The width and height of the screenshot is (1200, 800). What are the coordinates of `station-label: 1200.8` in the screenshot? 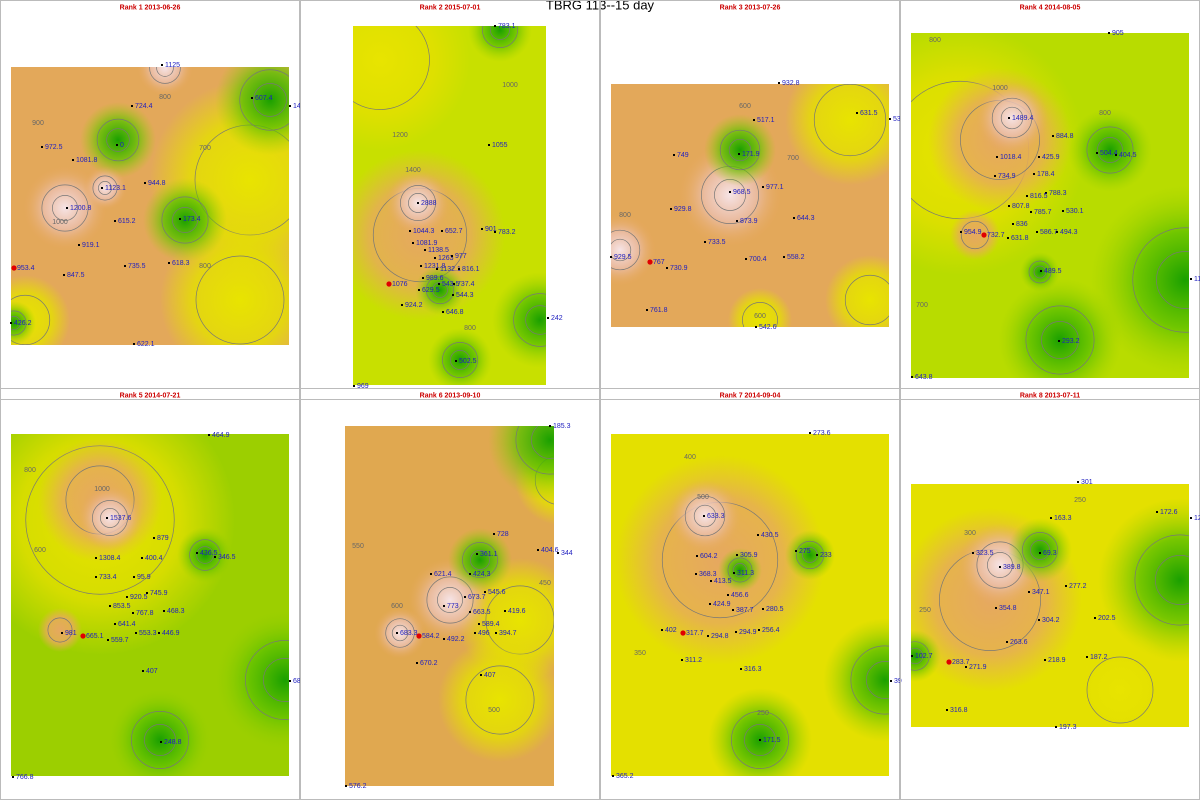 It's located at (81, 208).